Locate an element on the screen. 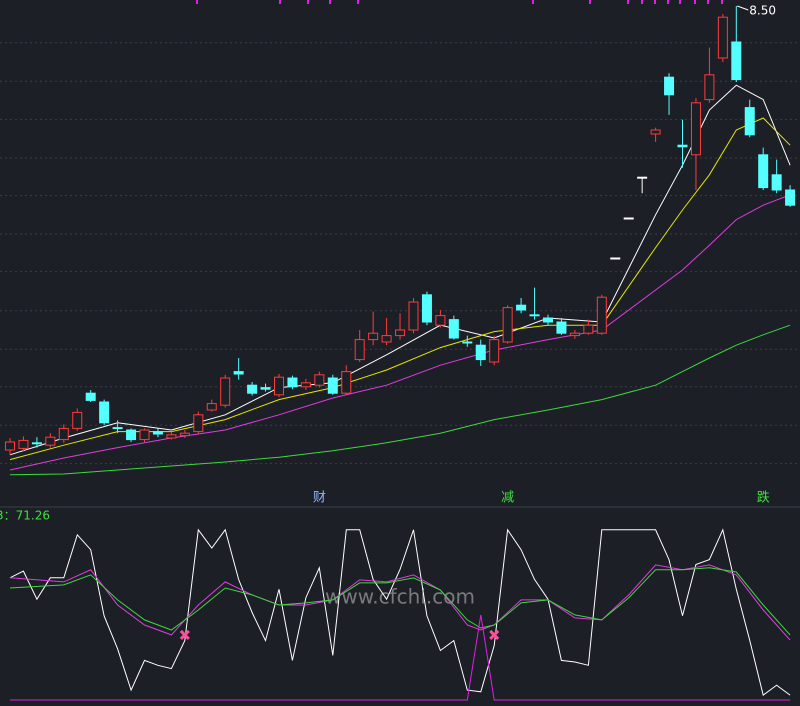  high-pointer is located at coordinates (743, 8).